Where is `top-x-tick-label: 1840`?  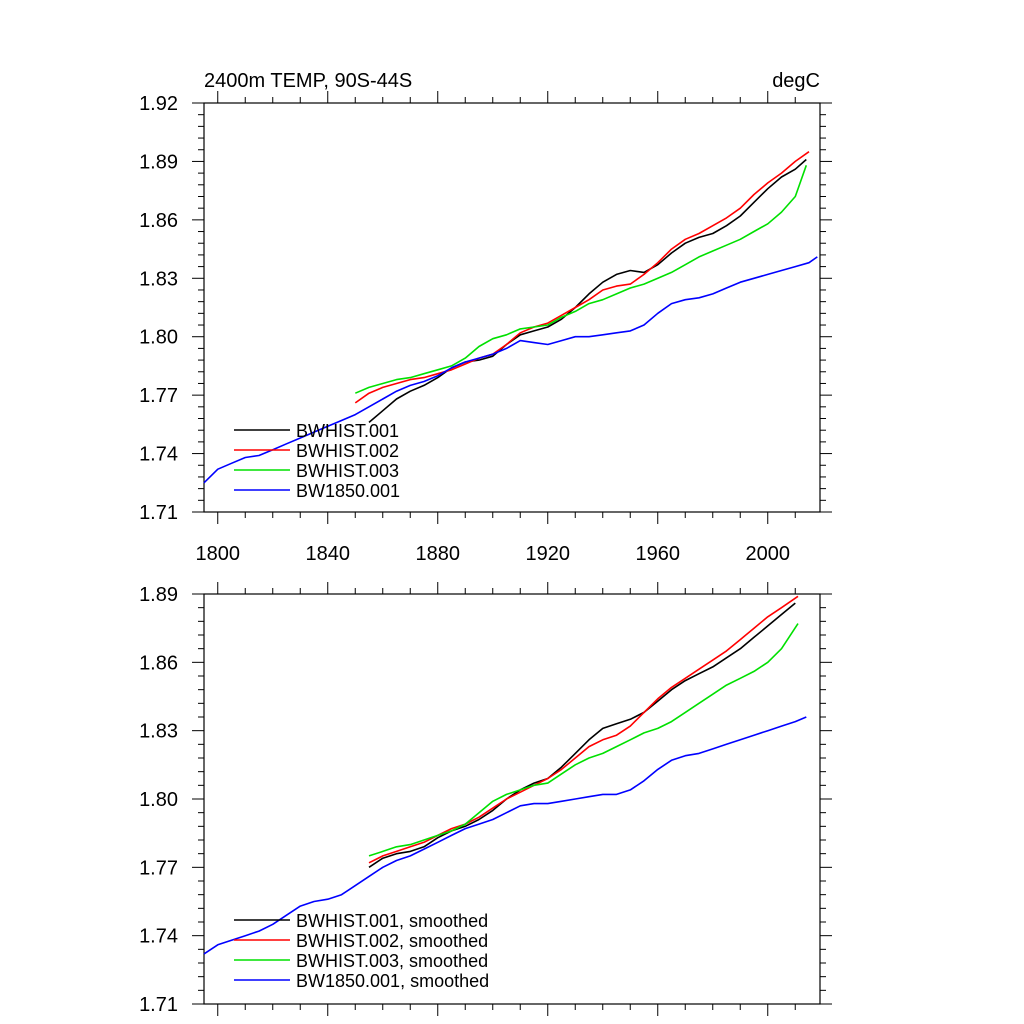
top-x-tick-label: 1840 is located at coordinates (328, 554).